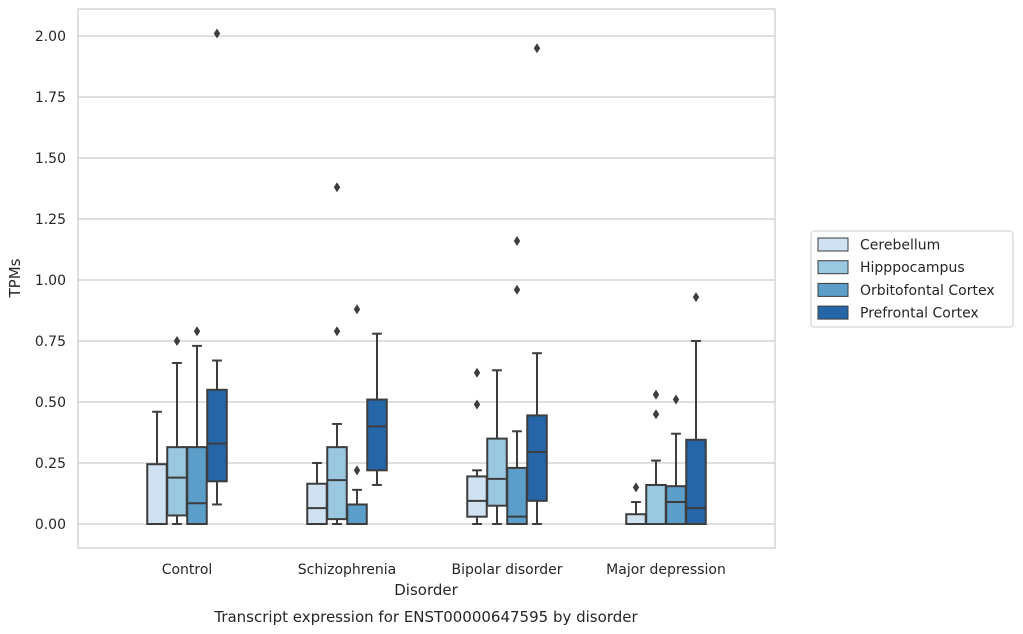 The image size is (1023, 634). What do you see at coordinates (15, 278) in the screenshot?
I see `y-axis-label: TPMs` at bounding box center [15, 278].